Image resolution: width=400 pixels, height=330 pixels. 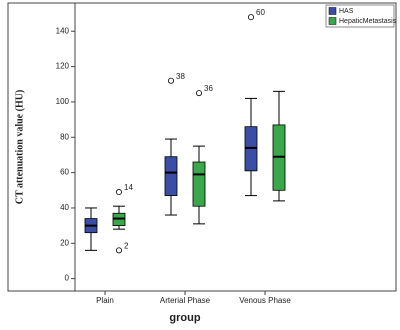 I want to click on outlier-label: 36, so click(x=208, y=88).